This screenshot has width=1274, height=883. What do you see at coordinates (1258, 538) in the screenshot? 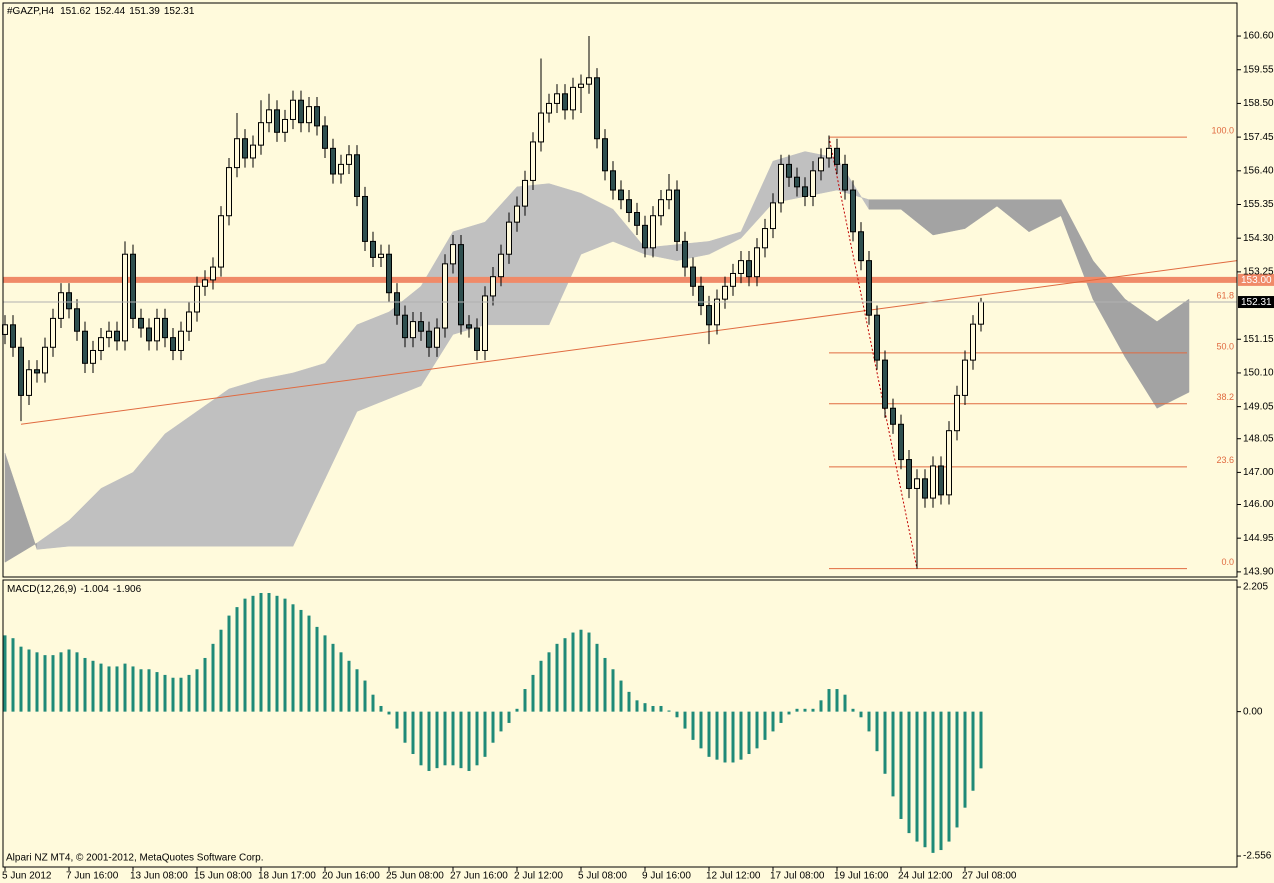
I see `y-tick-label: 144.95` at bounding box center [1258, 538].